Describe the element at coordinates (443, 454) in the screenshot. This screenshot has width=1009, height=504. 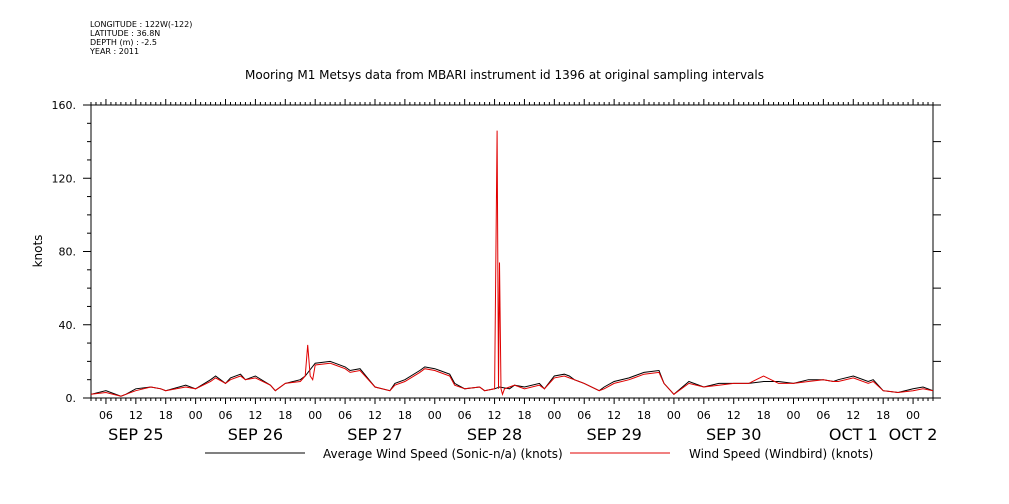
I see `legend-label: Average Wind Speed (Sonic-n/a) (knots)` at that location.